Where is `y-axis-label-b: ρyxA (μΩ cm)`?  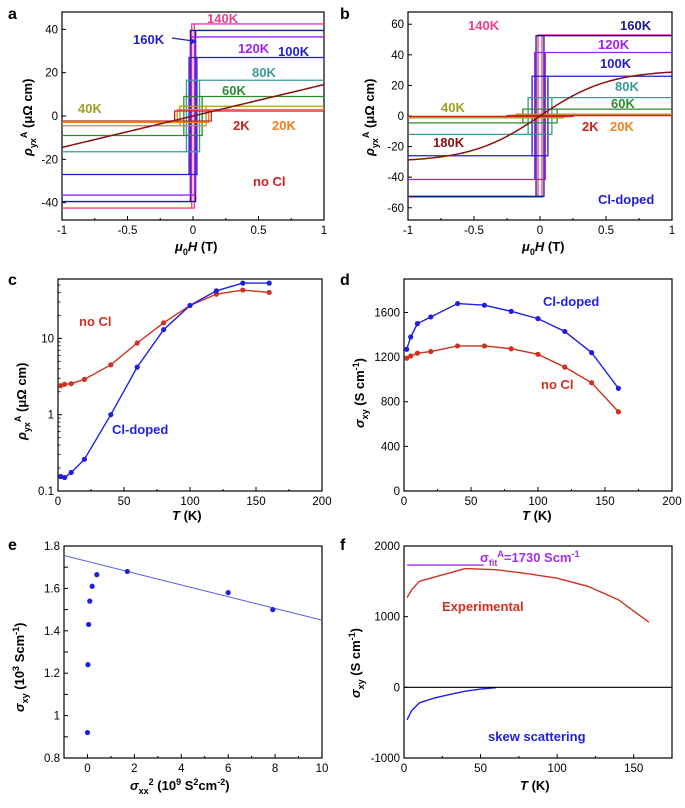 y-axis-label-b: ρyxA (μΩ cm) is located at coordinates (370, 118).